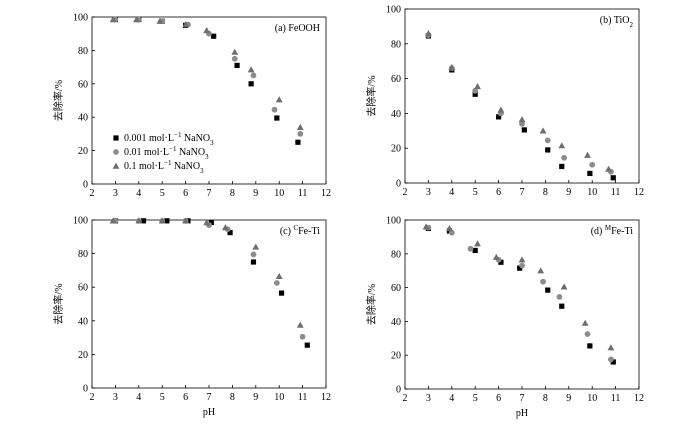  What do you see at coordinates (617, 22) in the screenshot?
I see `panel-label: (b) TiO2` at bounding box center [617, 22].